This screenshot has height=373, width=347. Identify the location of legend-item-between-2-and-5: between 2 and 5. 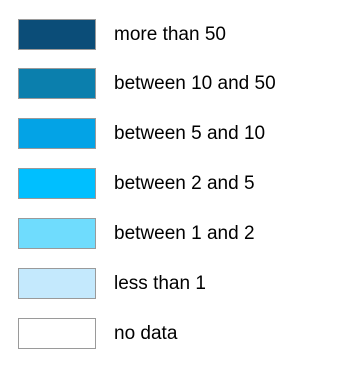
(178, 183).